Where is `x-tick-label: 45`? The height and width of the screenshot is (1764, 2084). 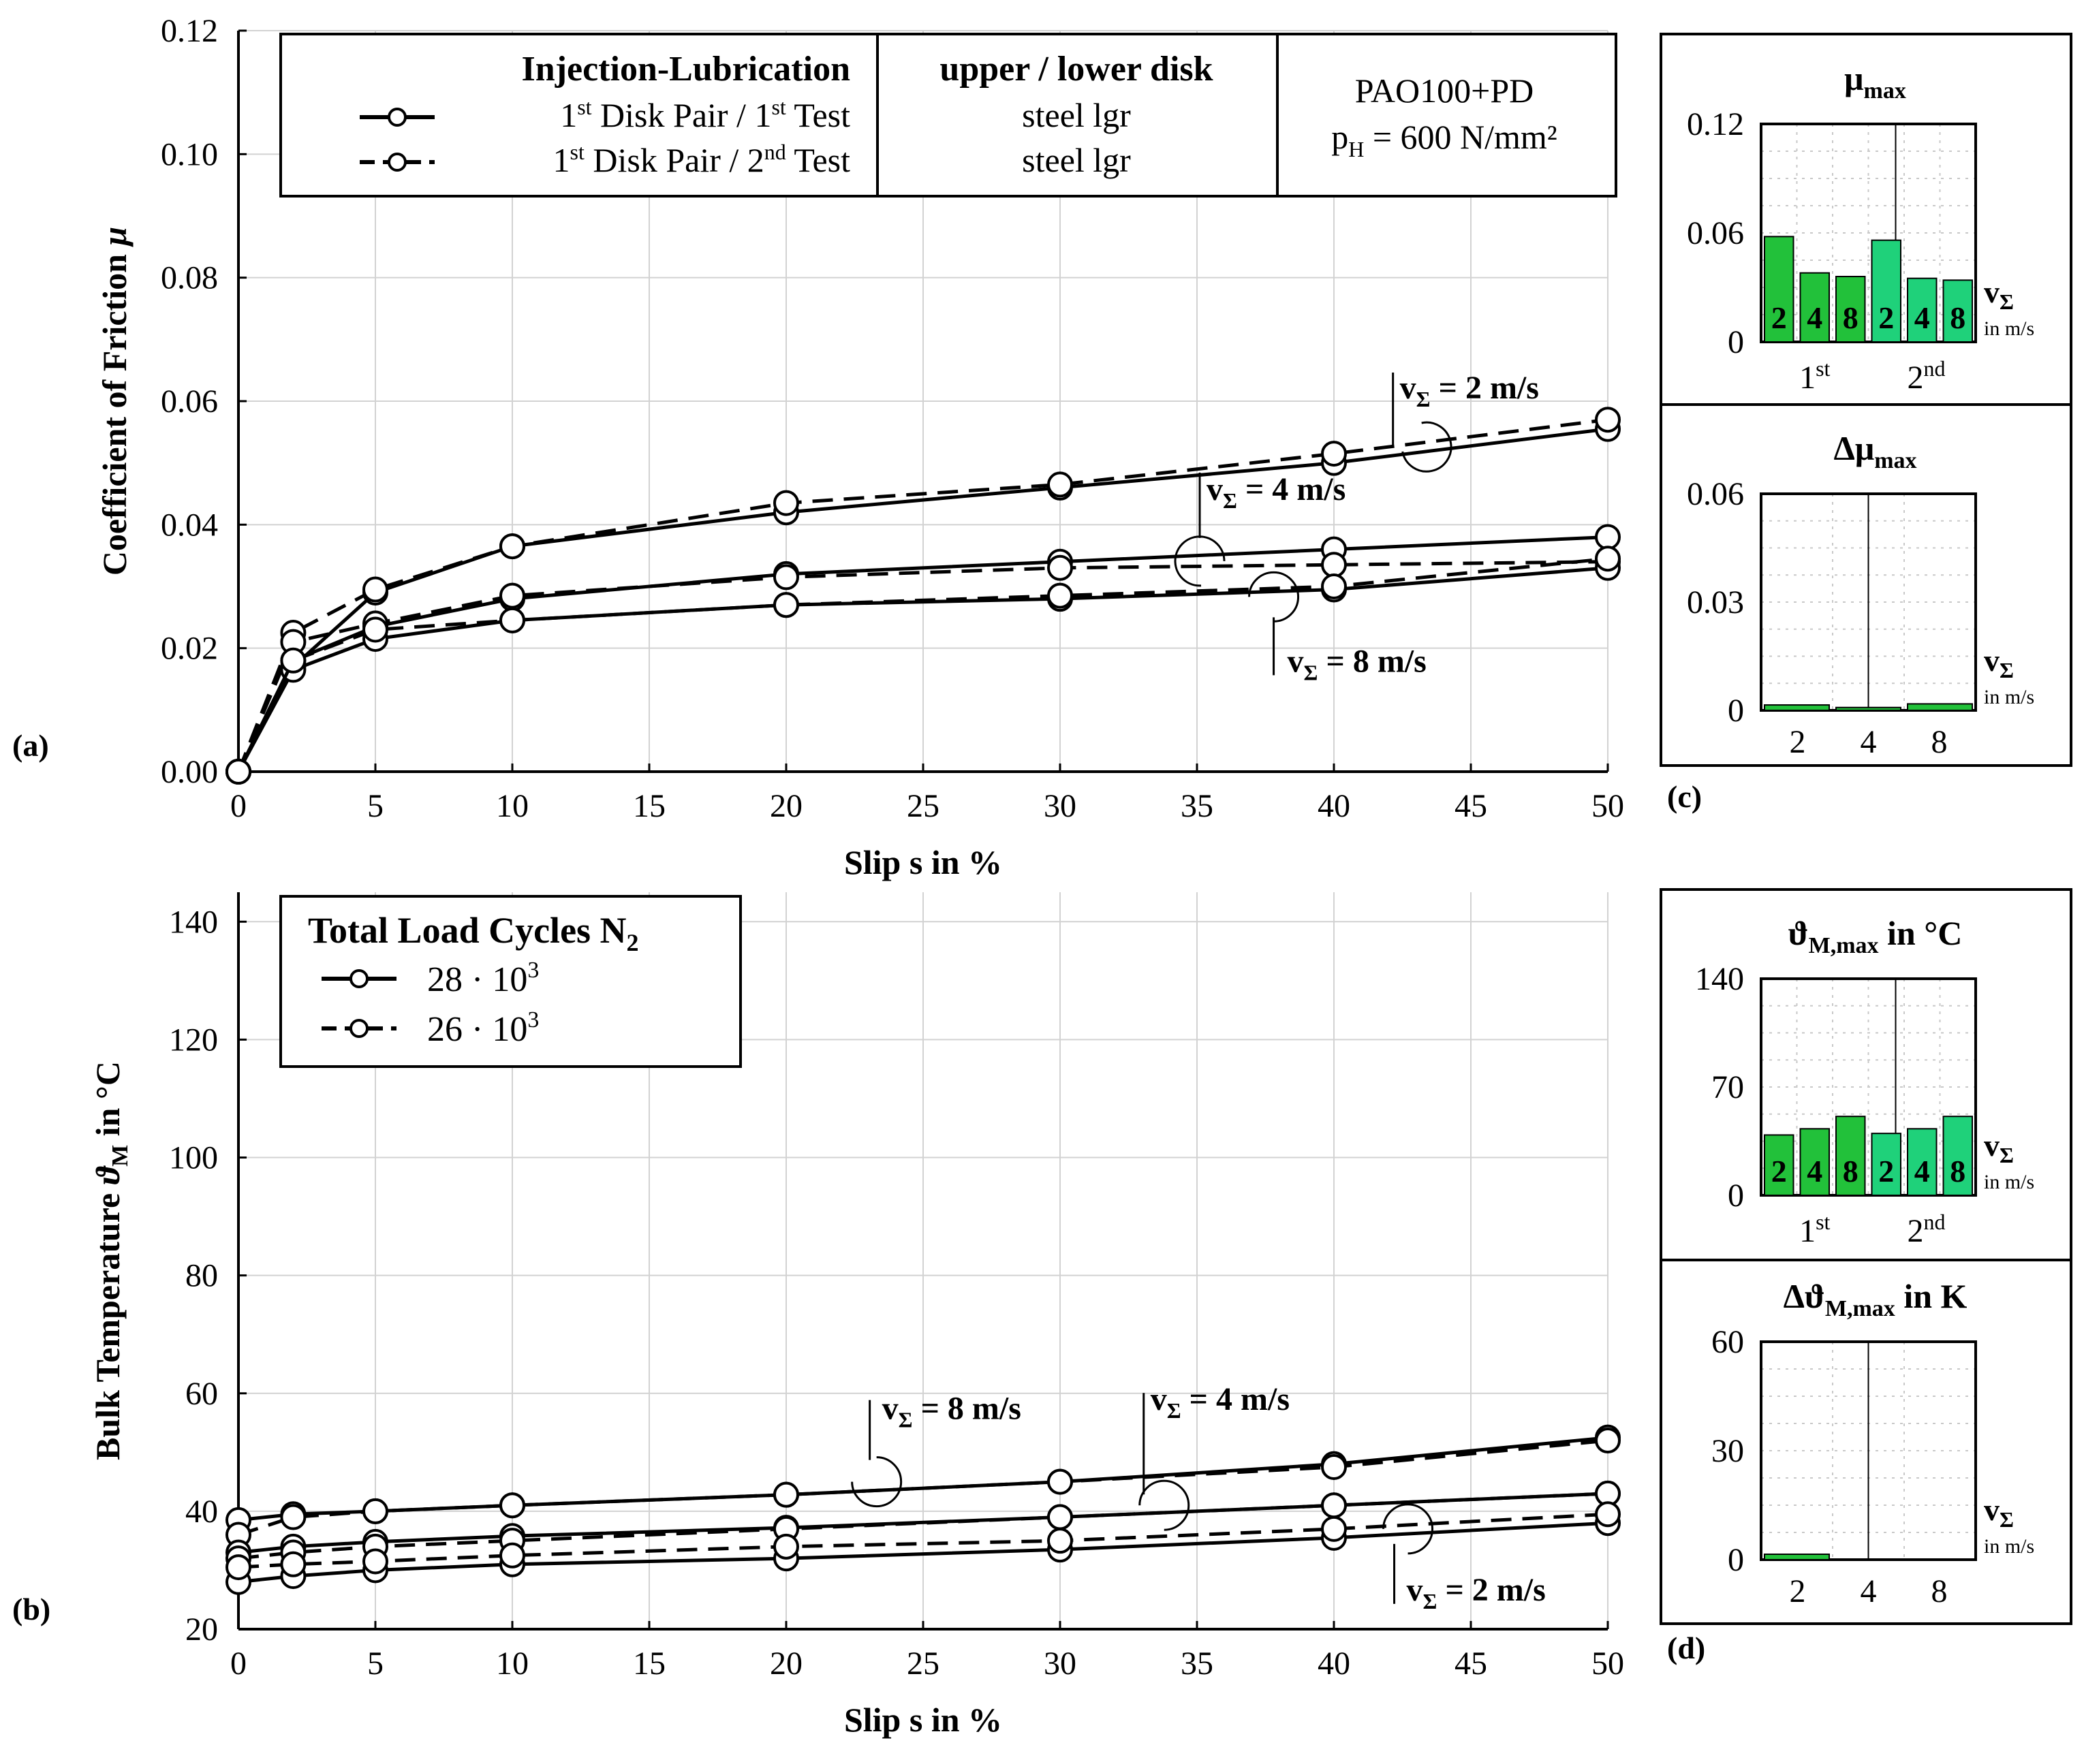 x-tick-label: 45 is located at coordinates (1471, 1663).